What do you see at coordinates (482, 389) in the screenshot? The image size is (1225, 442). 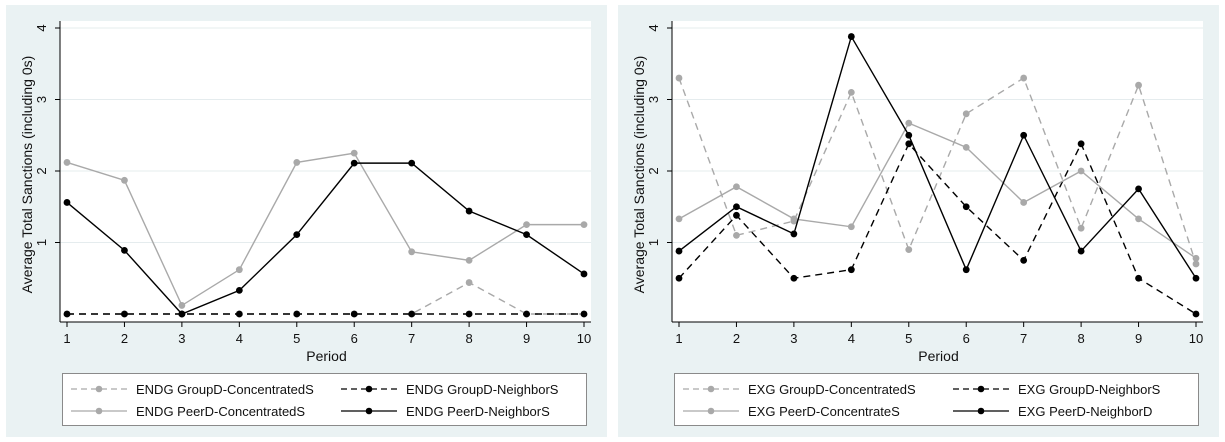 I see `legend-label: ENDG GroupD-NeighborS` at bounding box center [482, 389].